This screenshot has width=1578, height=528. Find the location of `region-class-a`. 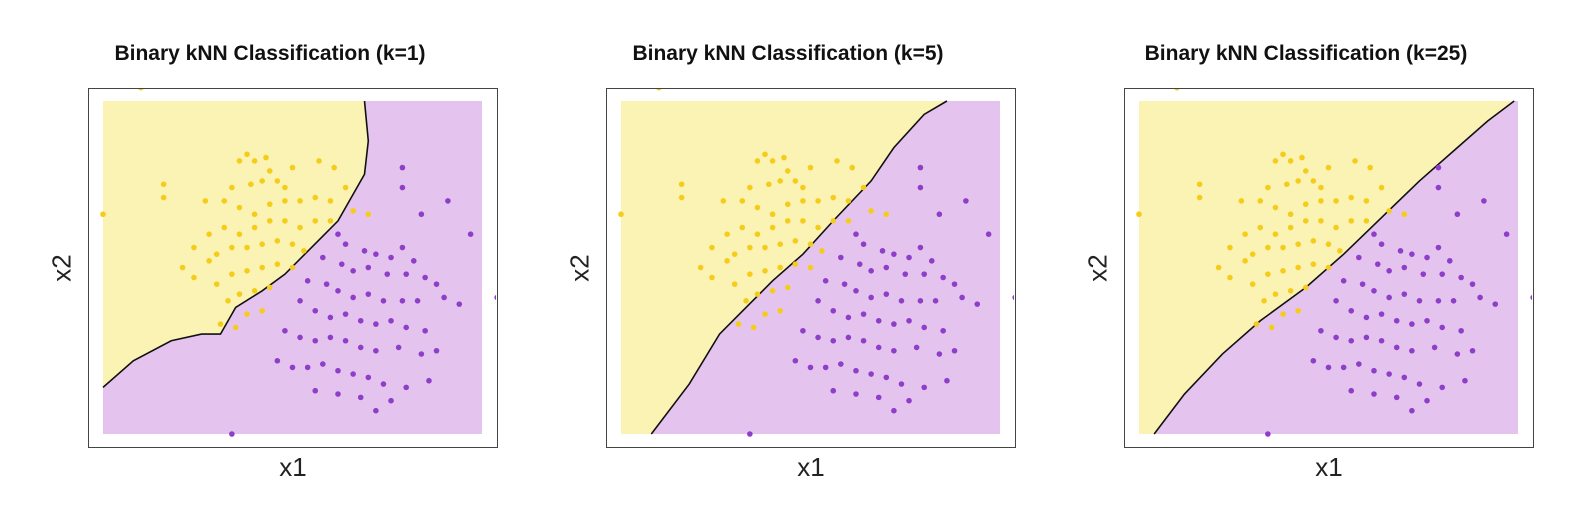

region-class-a is located at coordinates (784, 267).